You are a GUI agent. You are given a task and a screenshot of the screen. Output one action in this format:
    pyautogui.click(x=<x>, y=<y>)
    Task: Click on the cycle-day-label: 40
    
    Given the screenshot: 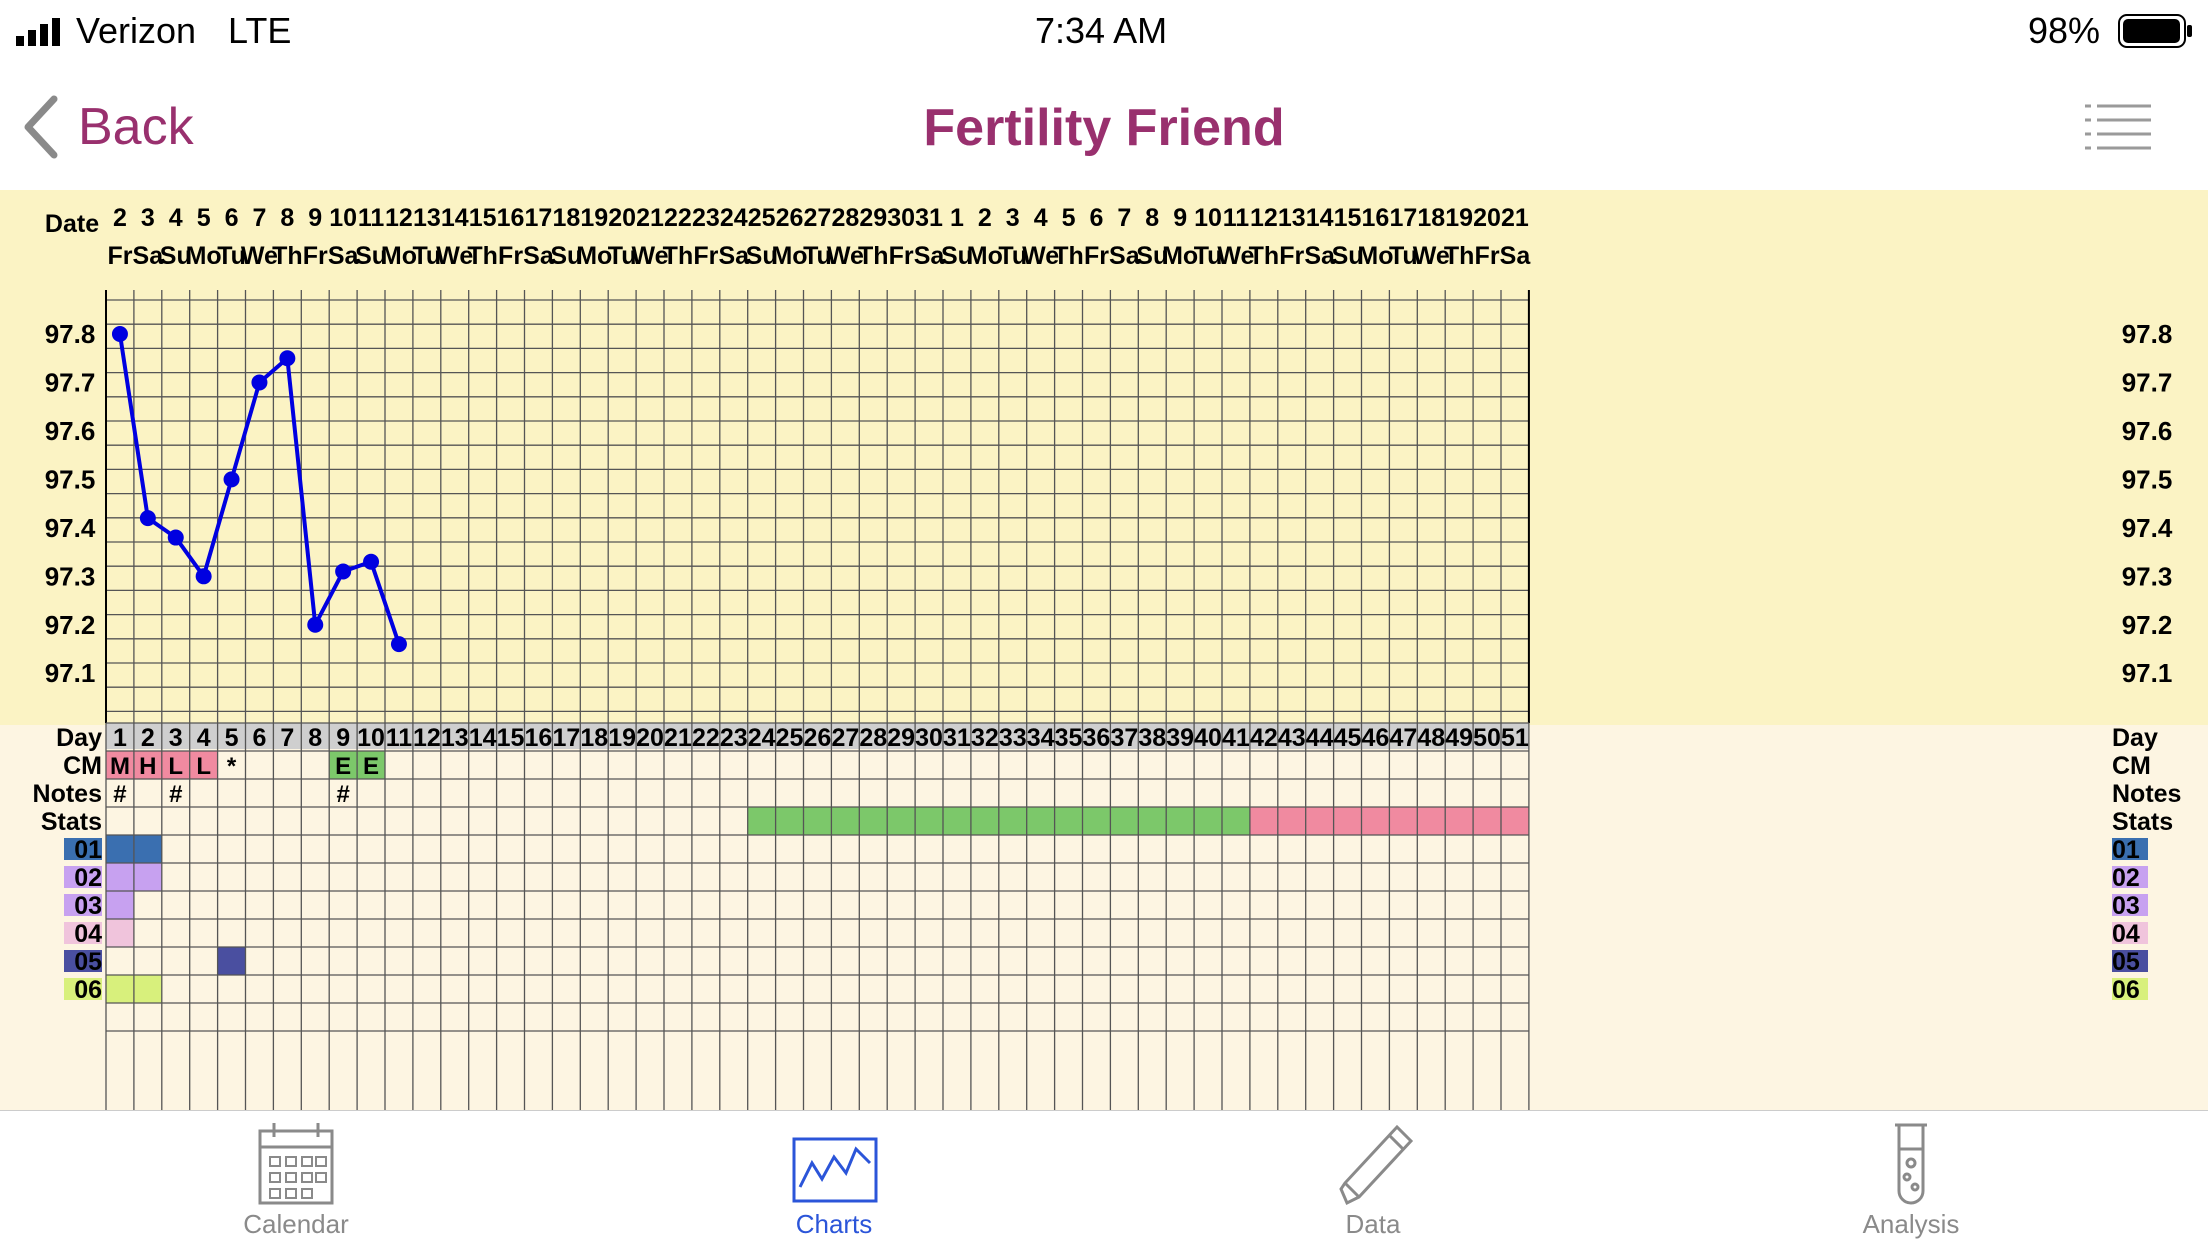 What is the action you would take?
    pyautogui.click(x=1208, y=738)
    